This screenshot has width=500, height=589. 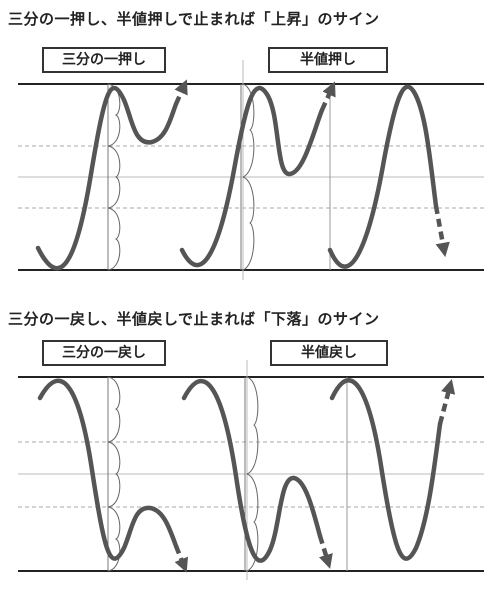 What do you see at coordinates (446, 402) in the screenshot?
I see `bottom-arrow-breakout` at bounding box center [446, 402].